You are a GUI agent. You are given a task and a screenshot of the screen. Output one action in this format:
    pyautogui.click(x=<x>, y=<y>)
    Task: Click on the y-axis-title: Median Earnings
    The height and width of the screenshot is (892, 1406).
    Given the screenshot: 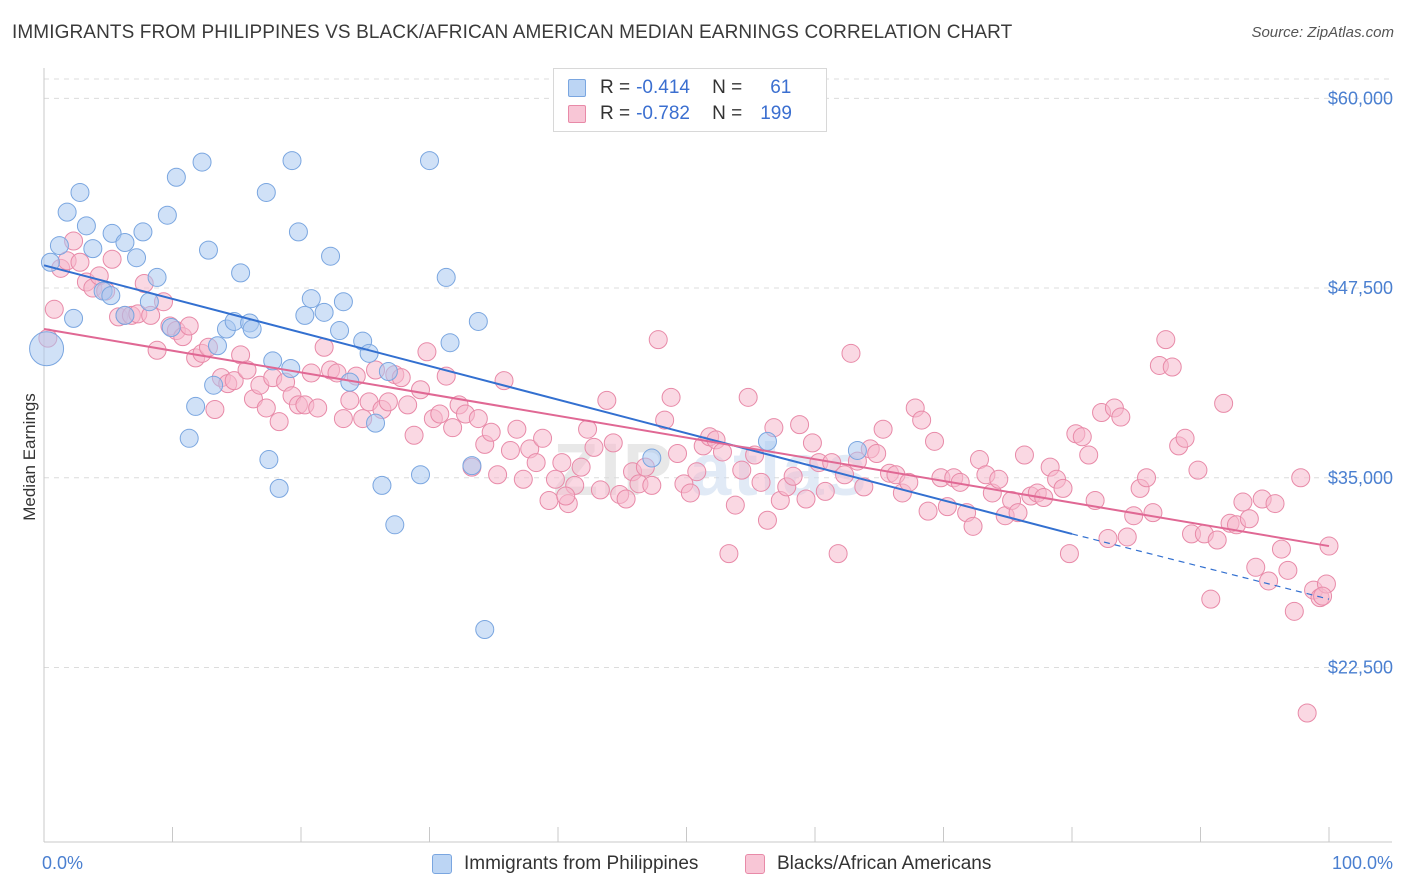 What is the action you would take?
    pyautogui.click(x=29, y=457)
    